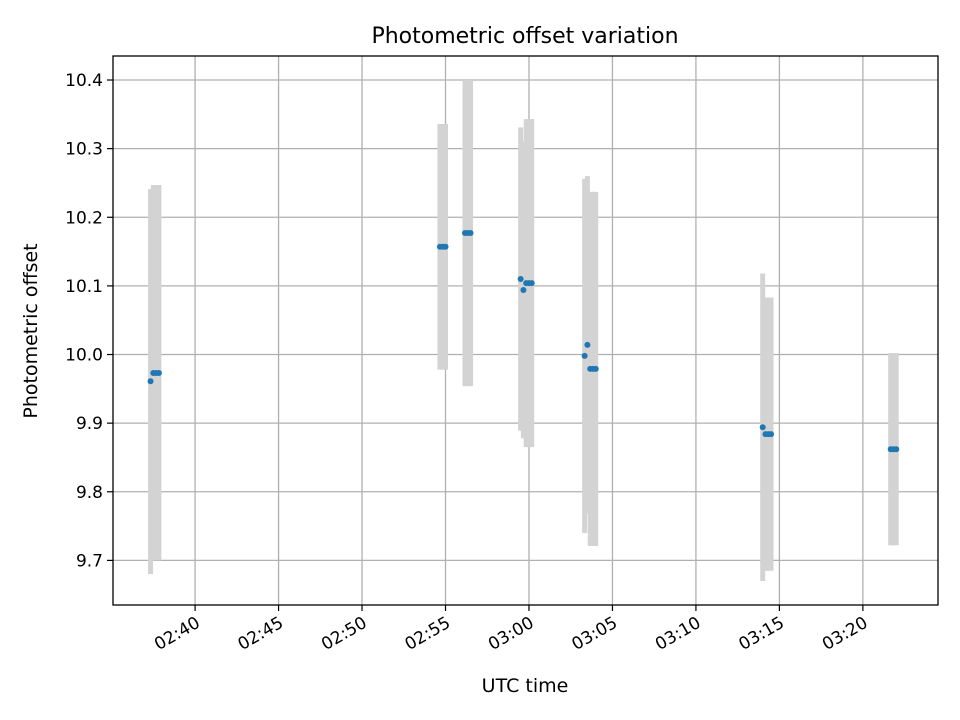 This screenshot has width=960, height=720. Describe the element at coordinates (84, 81) in the screenshot. I see `y-tick-label: 10.4` at that location.